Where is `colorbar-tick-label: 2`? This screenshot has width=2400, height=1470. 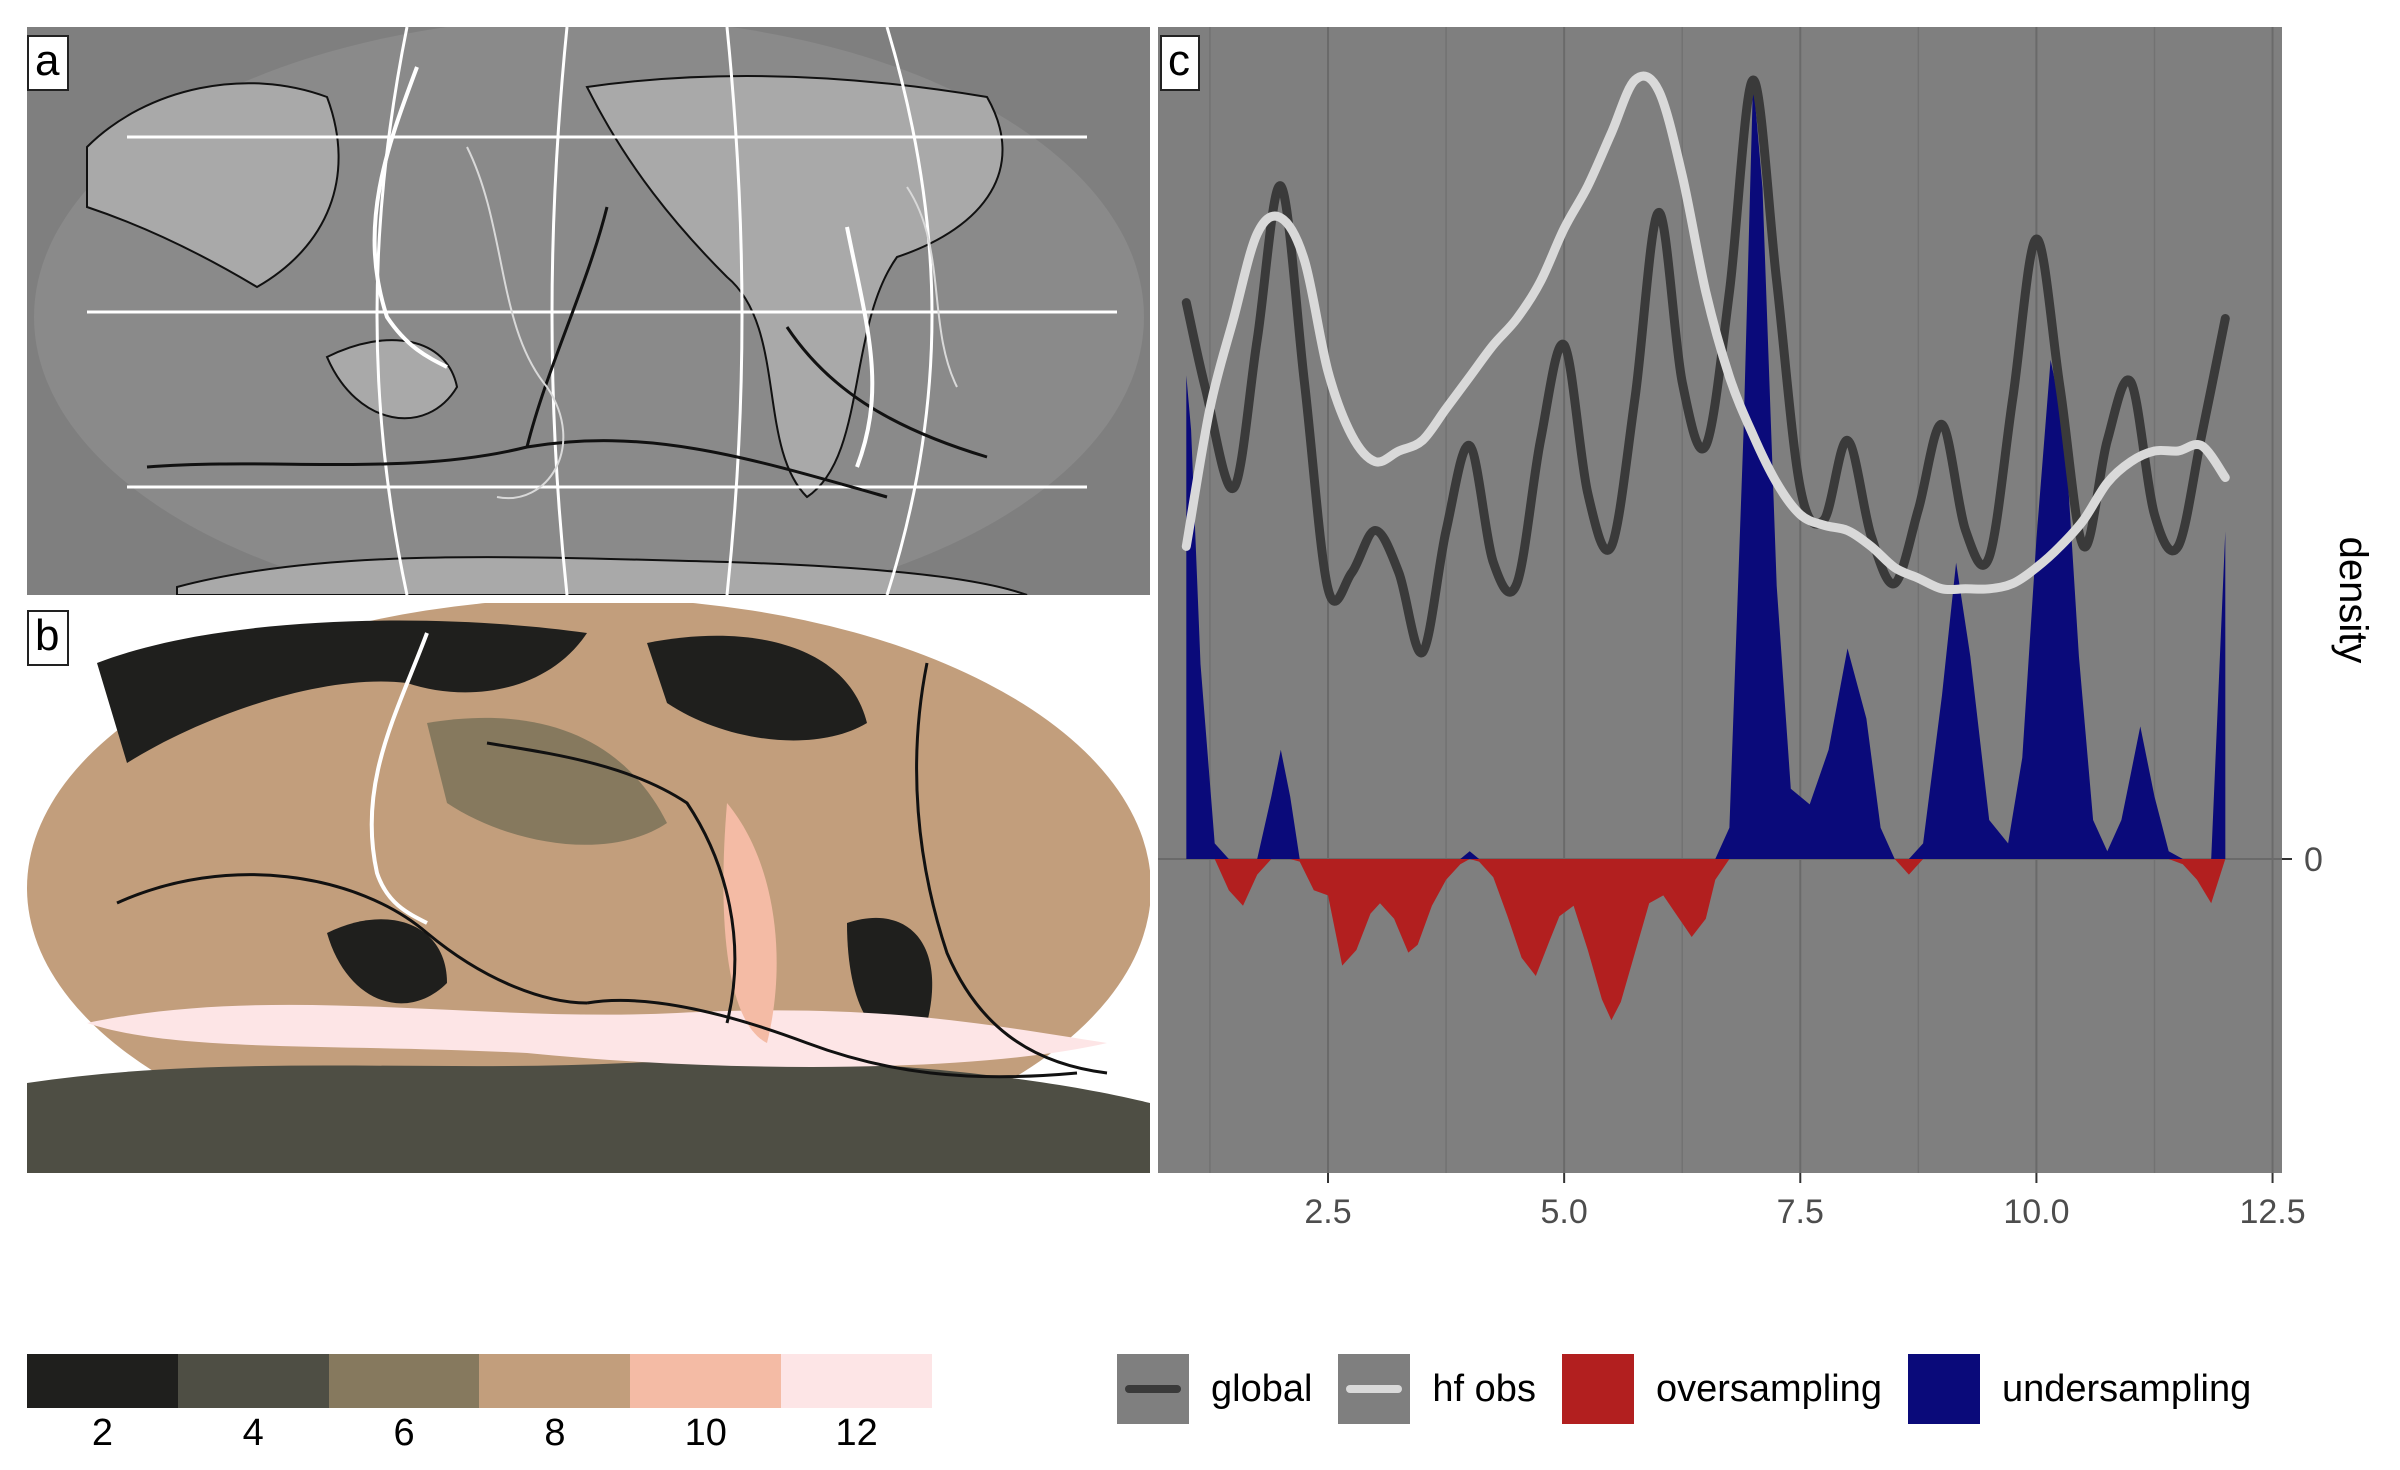
colorbar-tick-label: 2 is located at coordinates (102, 1433).